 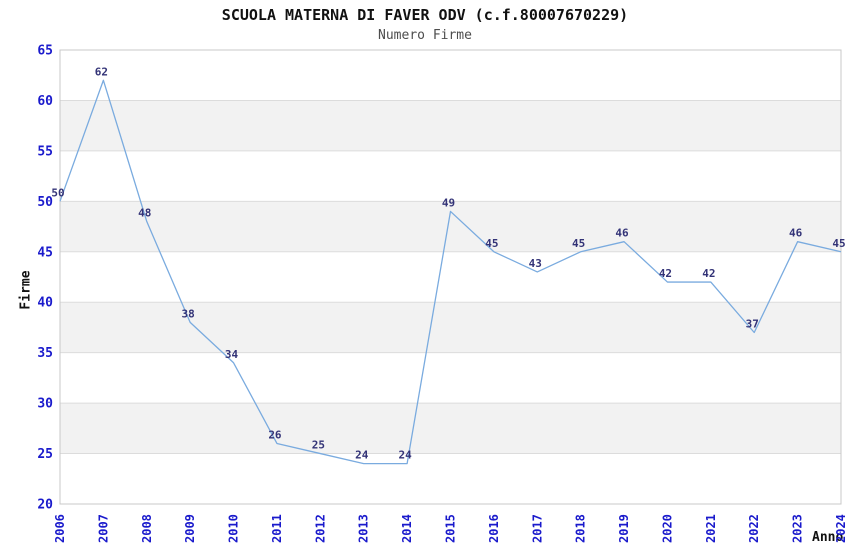 What do you see at coordinates (234, 528) in the screenshot?
I see `x-tick-label: 2010` at bounding box center [234, 528].